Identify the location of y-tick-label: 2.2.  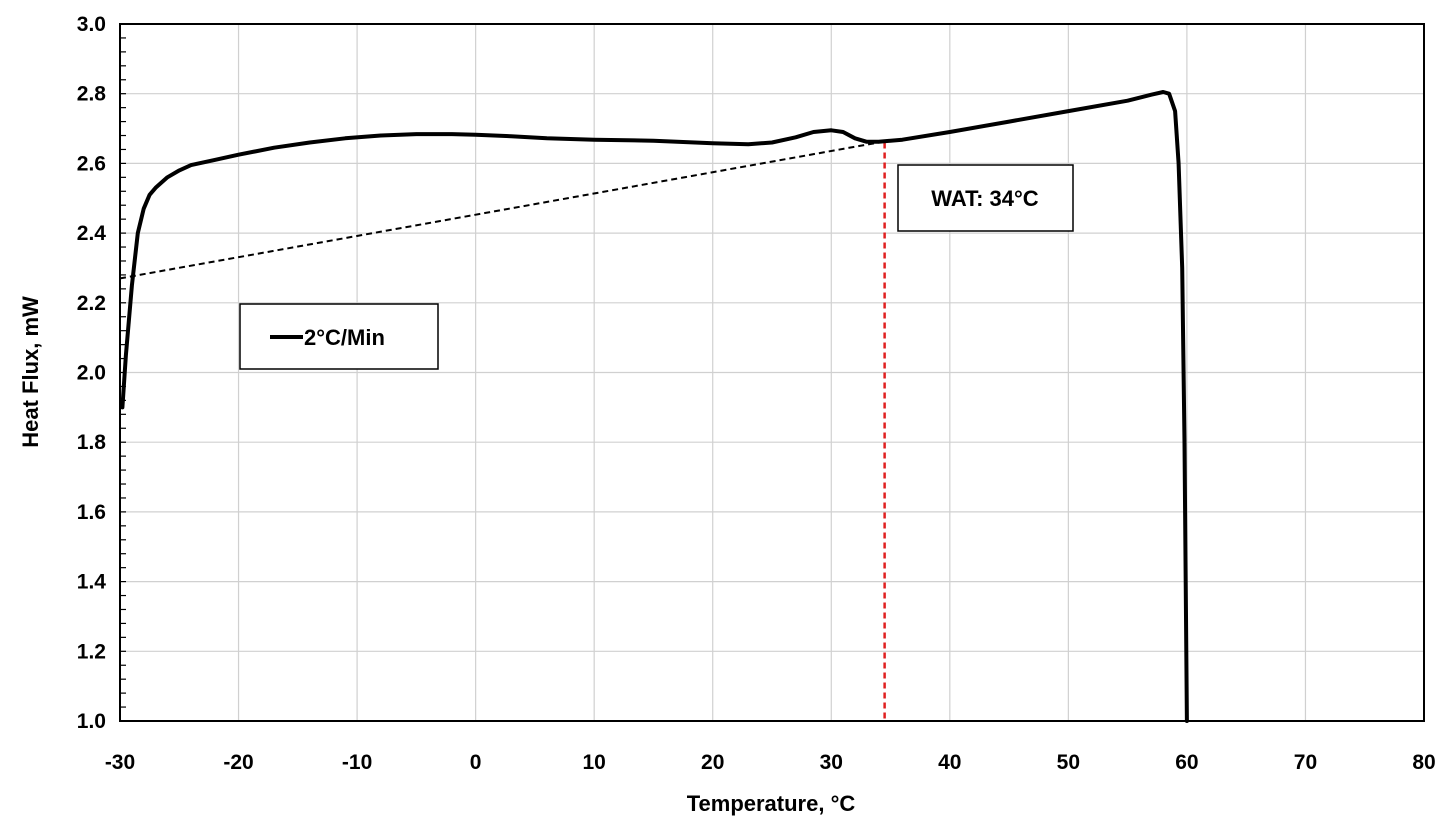
(91, 303).